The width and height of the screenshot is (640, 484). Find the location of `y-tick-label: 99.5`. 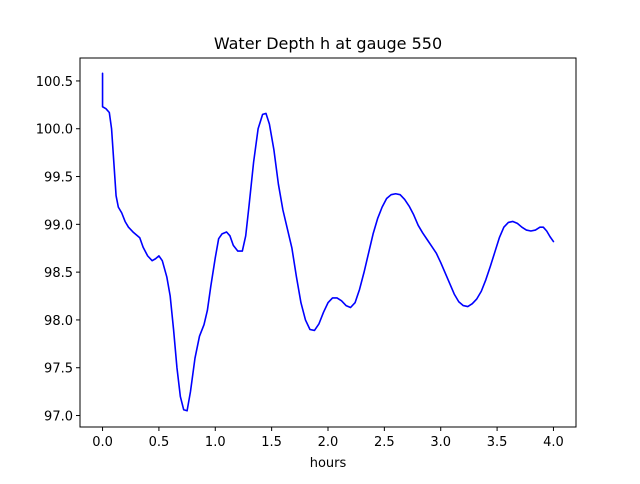

y-tick-label: 99.5 is located at coordinates (58, 178).